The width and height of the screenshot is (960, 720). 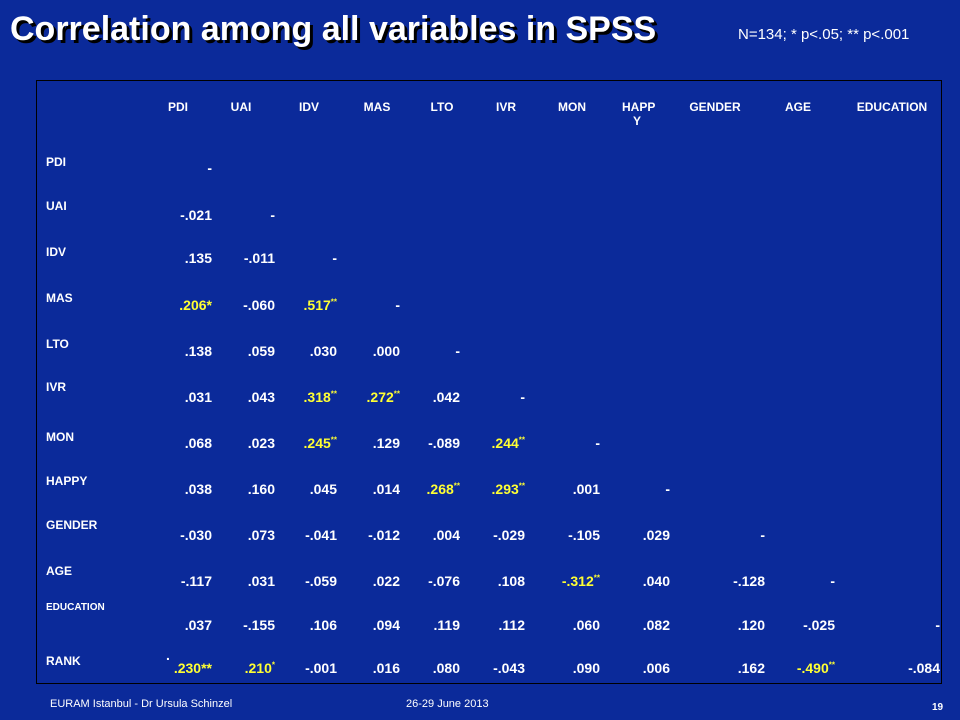 I want to click on cell-value: -.011, so click(x=259, y=258).